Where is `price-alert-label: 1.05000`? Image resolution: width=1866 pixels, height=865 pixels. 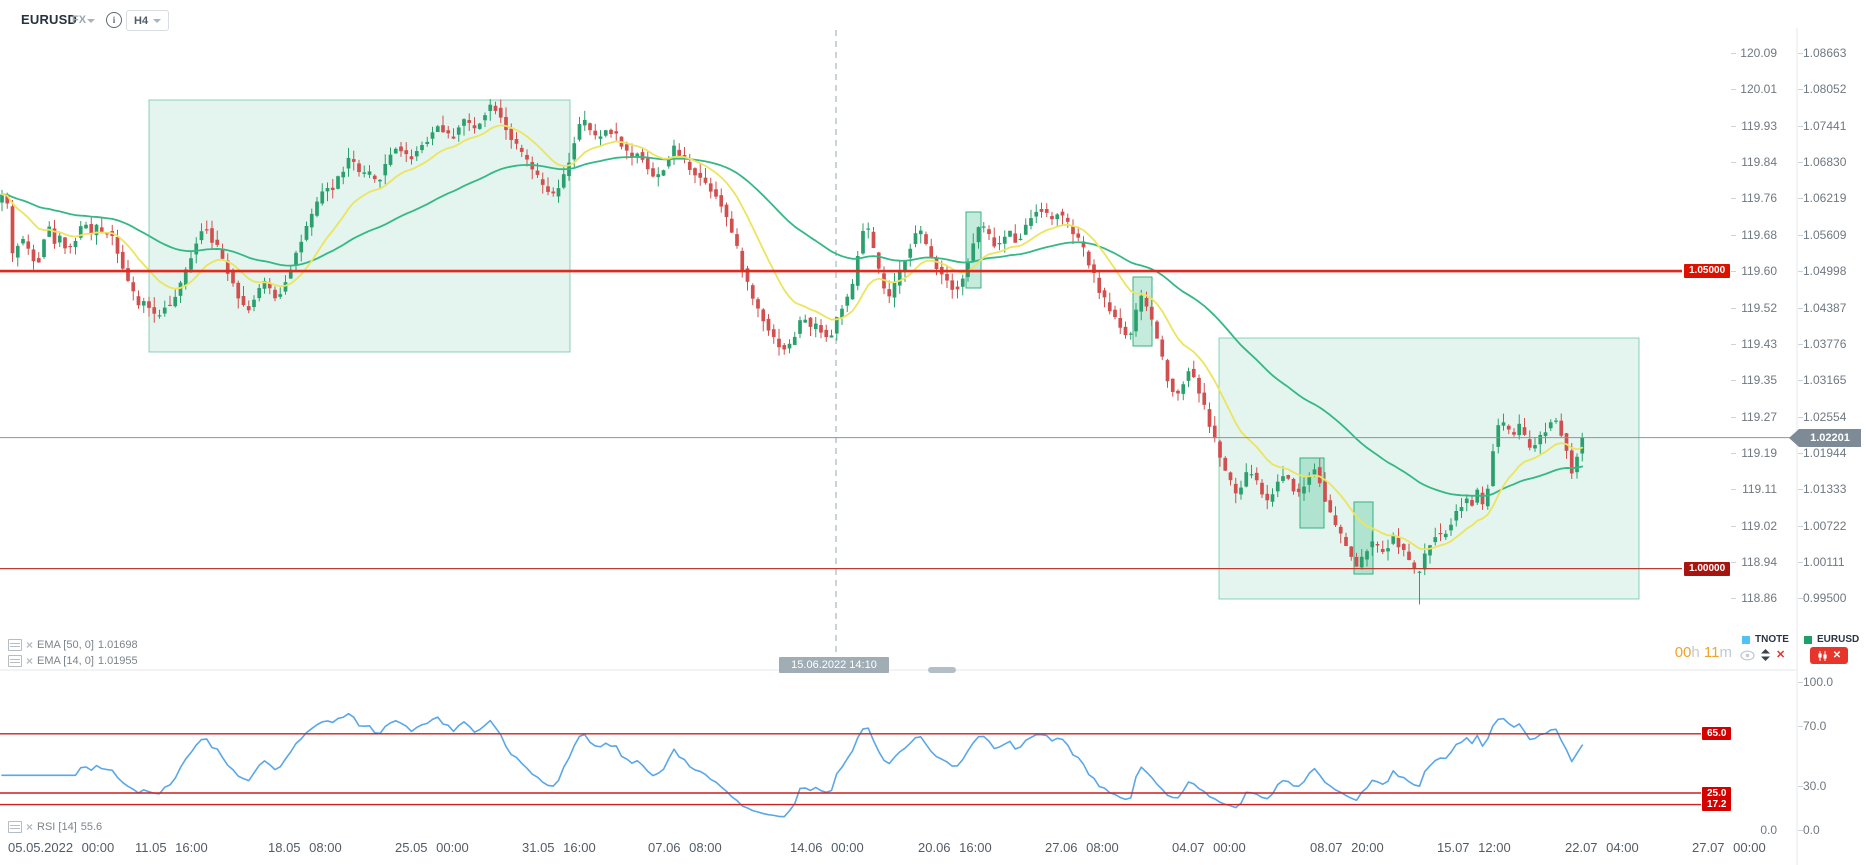
price-alert-label: 1.05000 is located at coordinates (1707, 271).